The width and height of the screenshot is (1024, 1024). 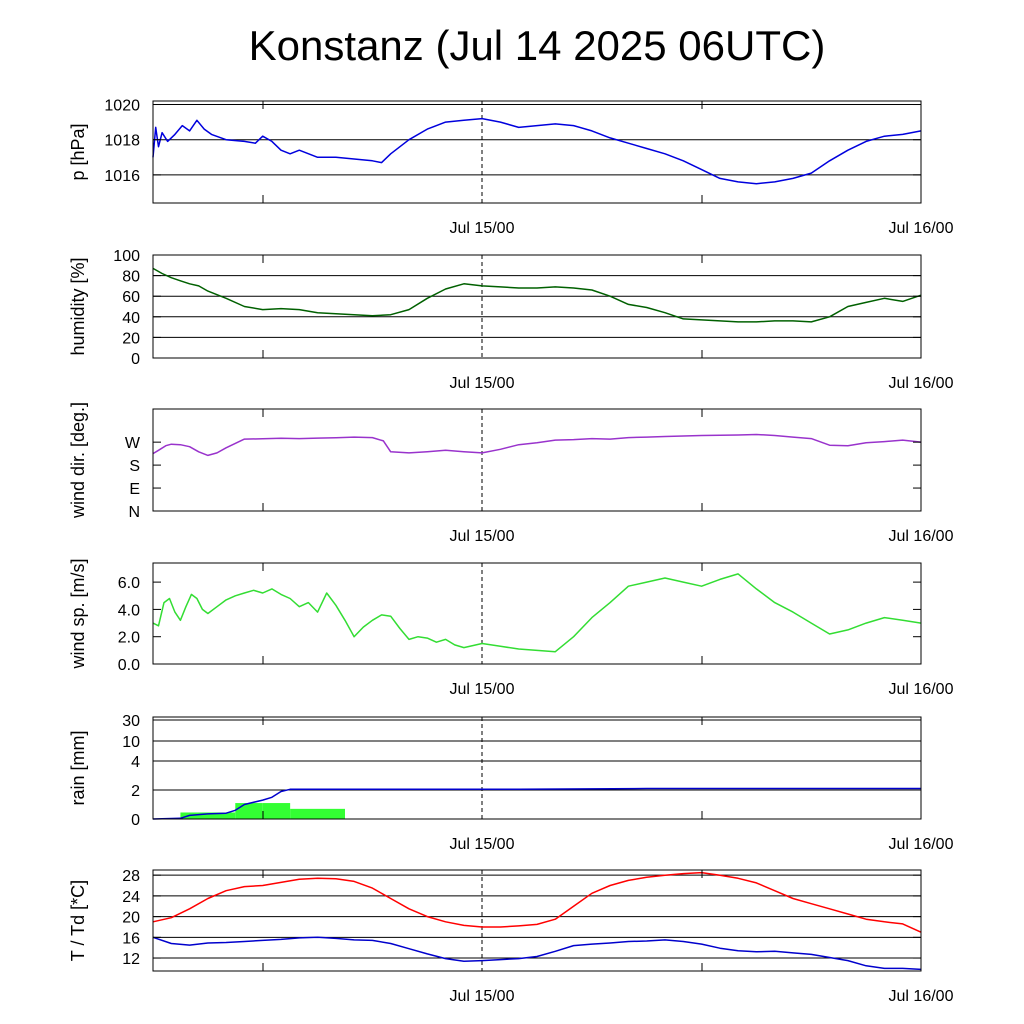 I want to click on y-tick-label: S, so click(x=134, y=466).